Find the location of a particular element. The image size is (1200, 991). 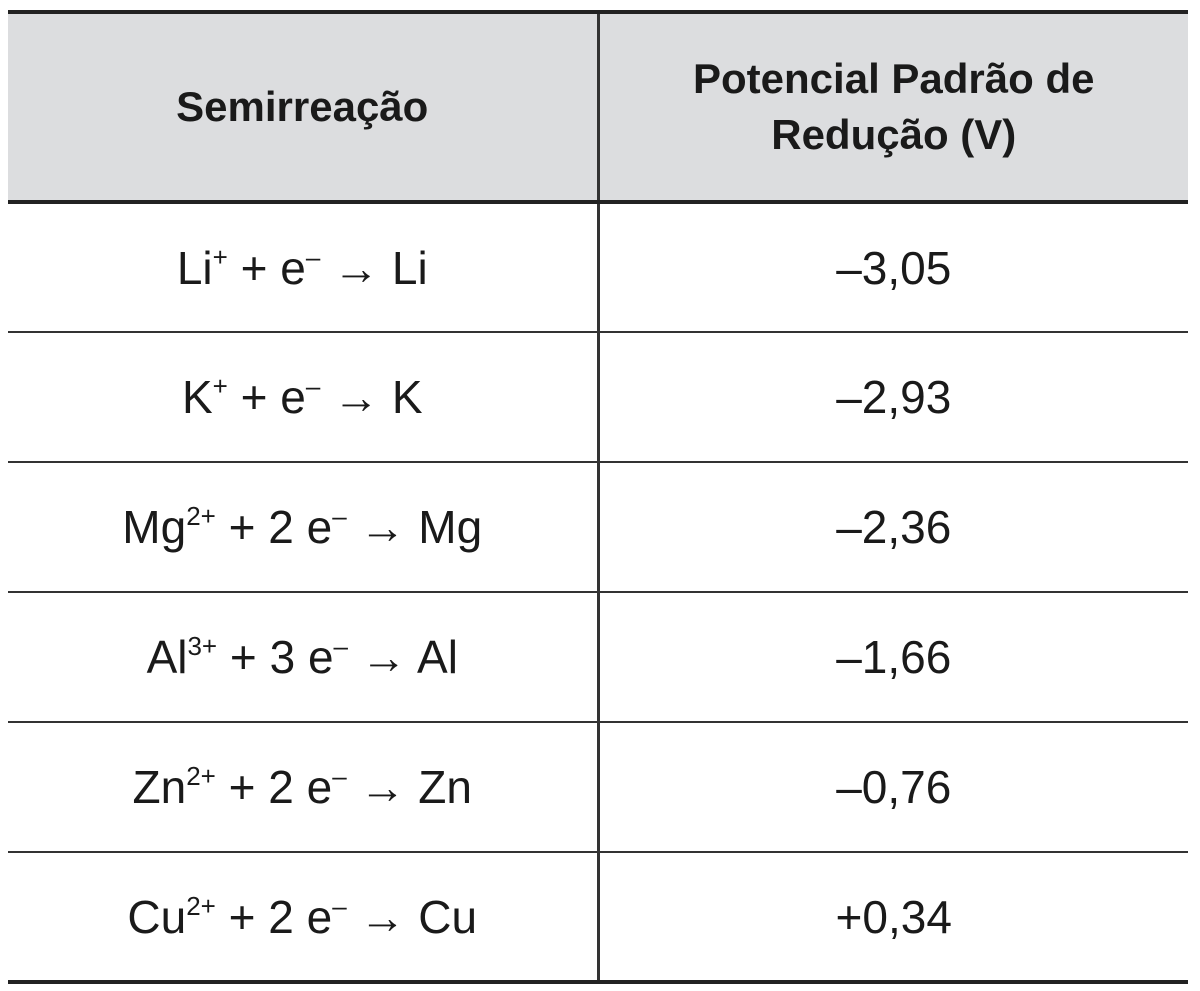

product-symbol: Mg is located at coordinates (450, 527).